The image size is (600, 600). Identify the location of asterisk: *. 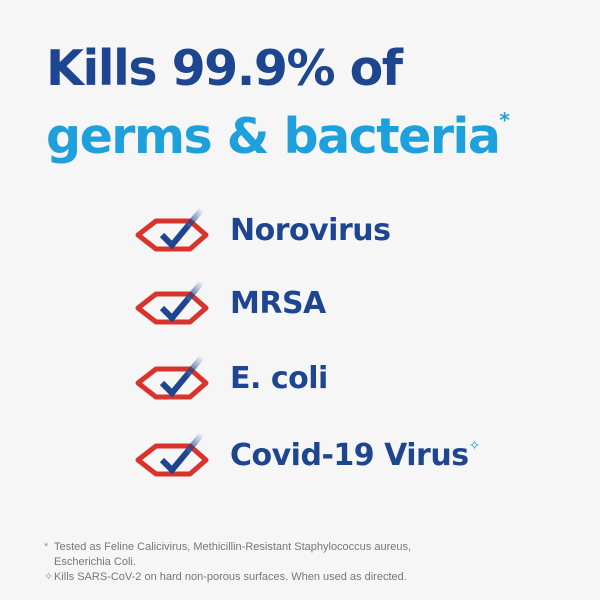
(504, 120).